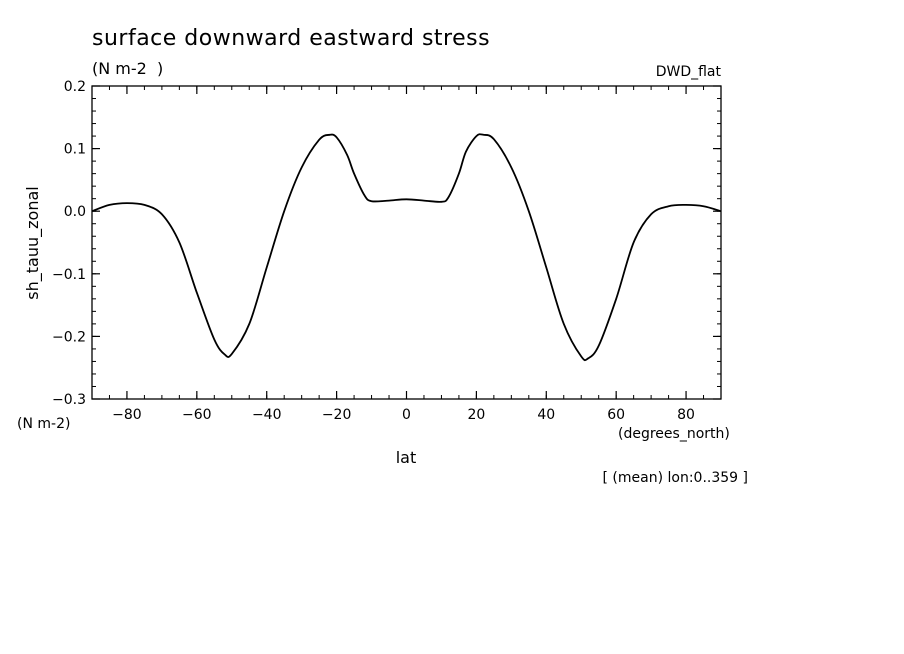  Describe the element at coordinates (337, 415) in the screenshot. I see `x-tick-label: −20` at that location.